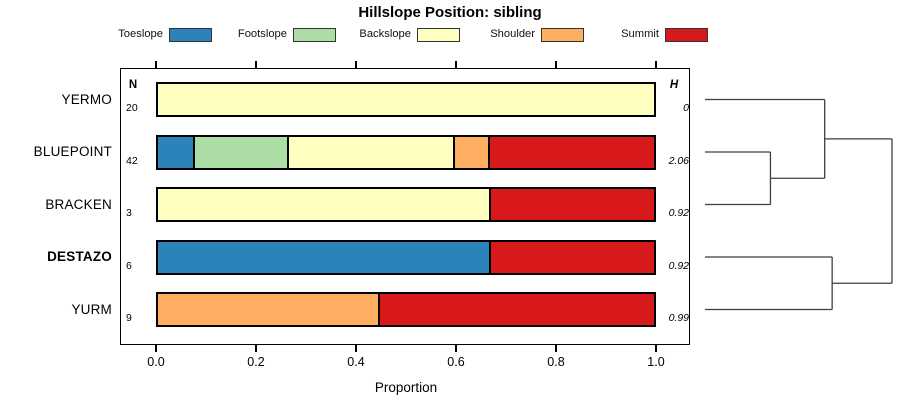 The height and width of the screenshot is (420, 900). I want to click on legend-label-backslope: Backslope, so click(385, 34).